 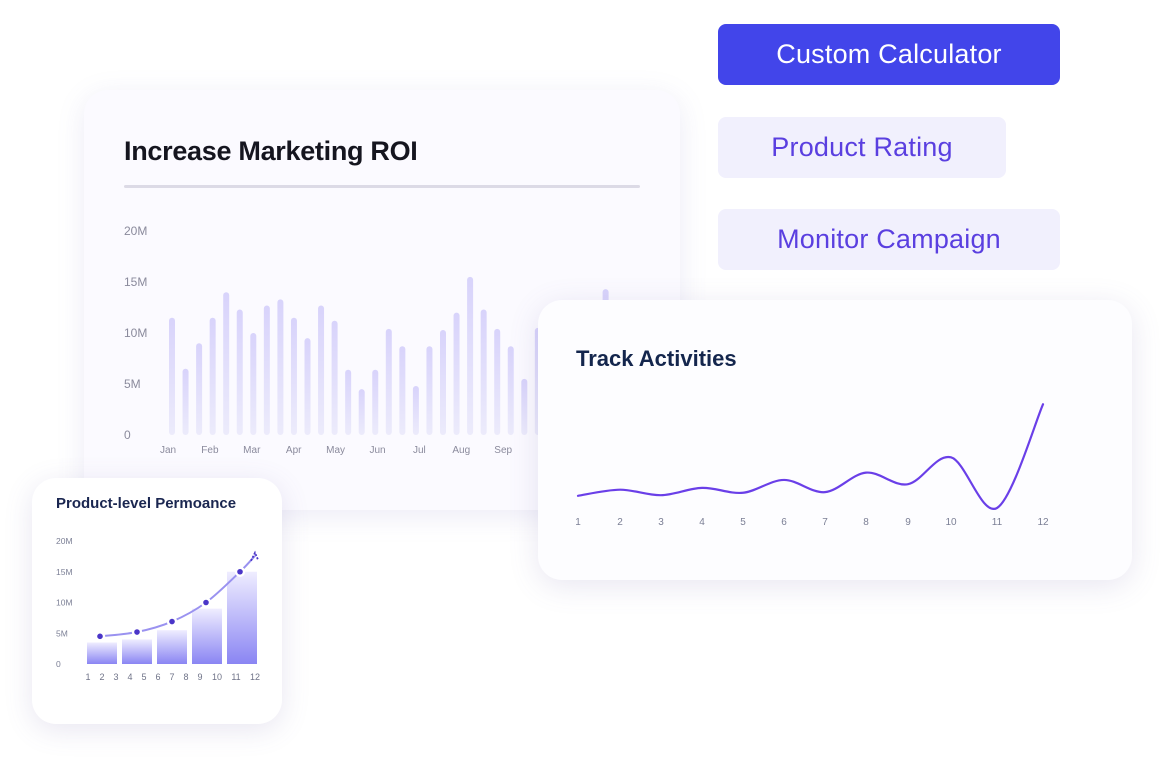 I want to click on x-tick-label: Sep, so click(x=503, y=450).